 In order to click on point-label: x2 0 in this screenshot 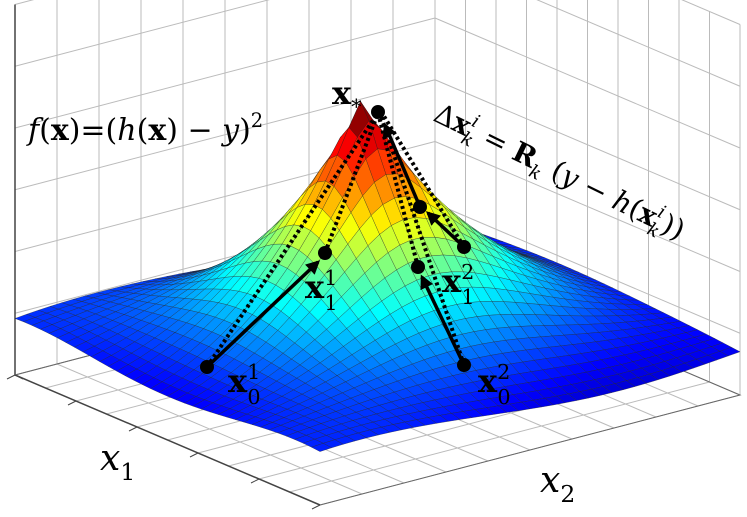, I will do `click(494, 384)`.